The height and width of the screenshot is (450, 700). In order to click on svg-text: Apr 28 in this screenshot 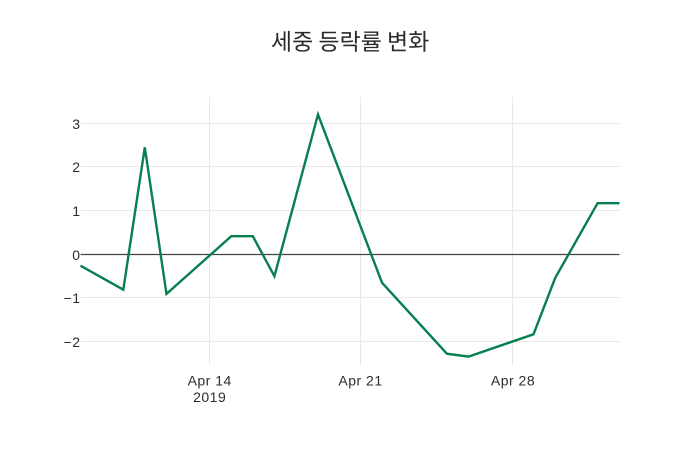, I will do `click(513, 380)`.